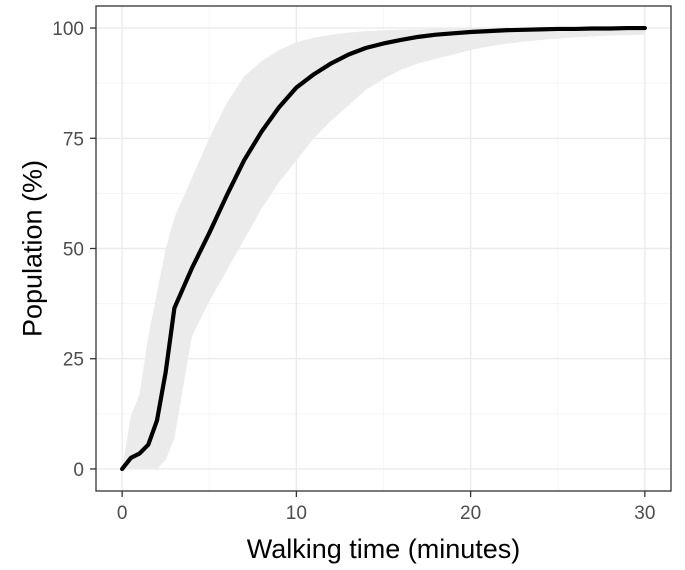 The image size is (685, 570). I want to click on x-axis-ticks: 0 10 20 30, so click(386, 507).